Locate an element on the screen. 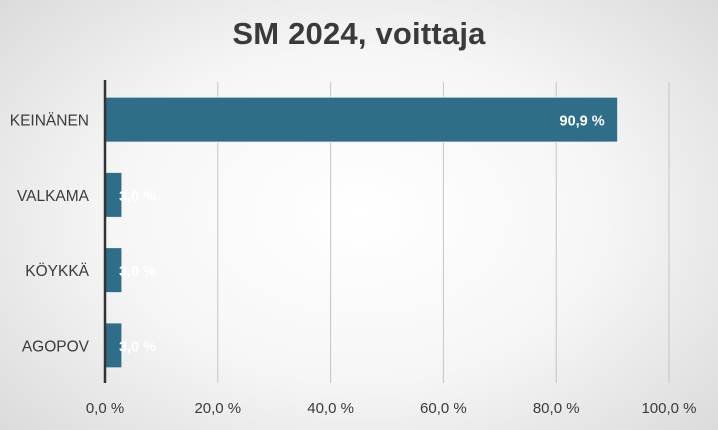 The image size is (718, 430). chart-title: SM 2024, voittaja is located at coordinates (359, 33).